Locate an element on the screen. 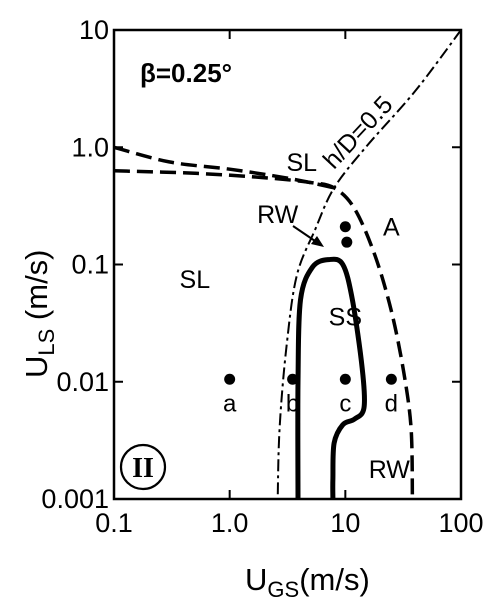  y-tick-label-1: 0.01 is located at coordinates (82, 382).